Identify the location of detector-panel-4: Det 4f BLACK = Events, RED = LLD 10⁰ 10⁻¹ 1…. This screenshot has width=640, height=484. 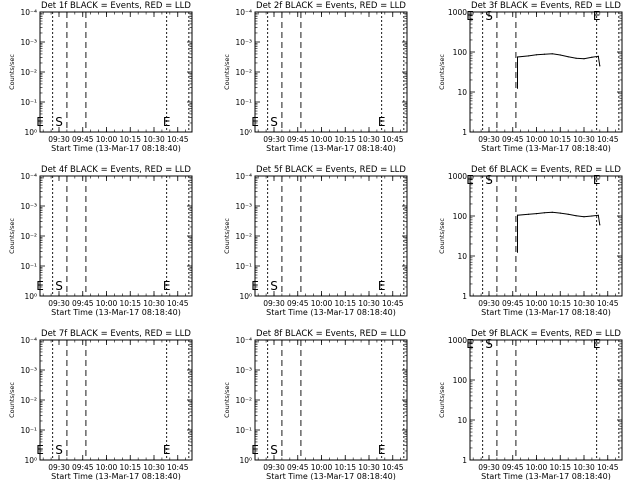
(100, 241).